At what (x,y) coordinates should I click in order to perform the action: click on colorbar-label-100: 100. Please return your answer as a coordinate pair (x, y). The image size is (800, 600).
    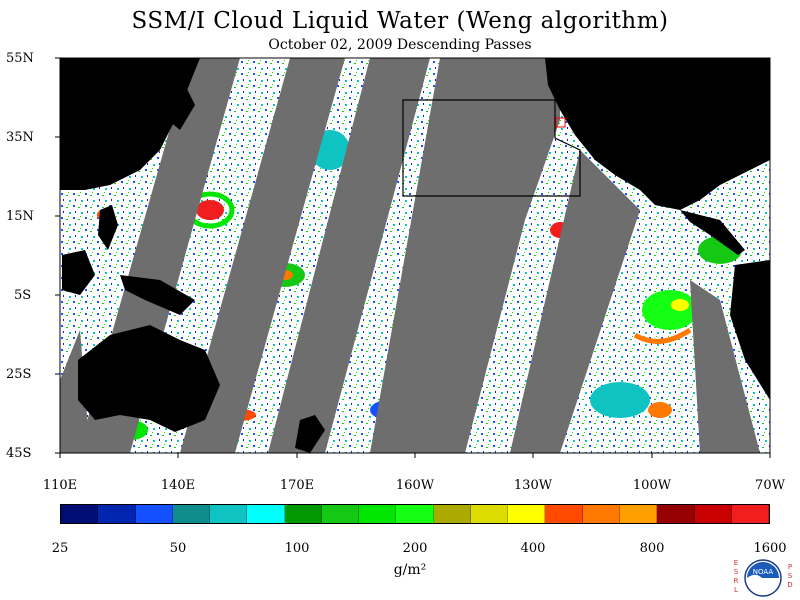
    Looking at the image, I should click on (297, 548).